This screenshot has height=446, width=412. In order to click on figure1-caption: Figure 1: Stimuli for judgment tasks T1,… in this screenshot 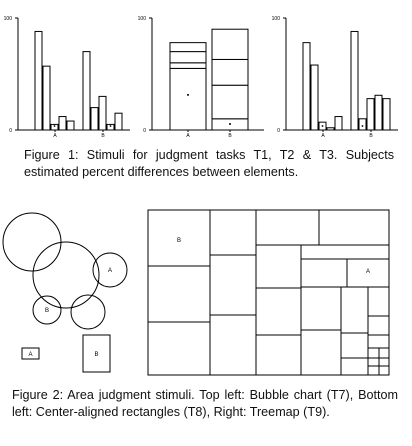, I will do `click(209, 163)`.